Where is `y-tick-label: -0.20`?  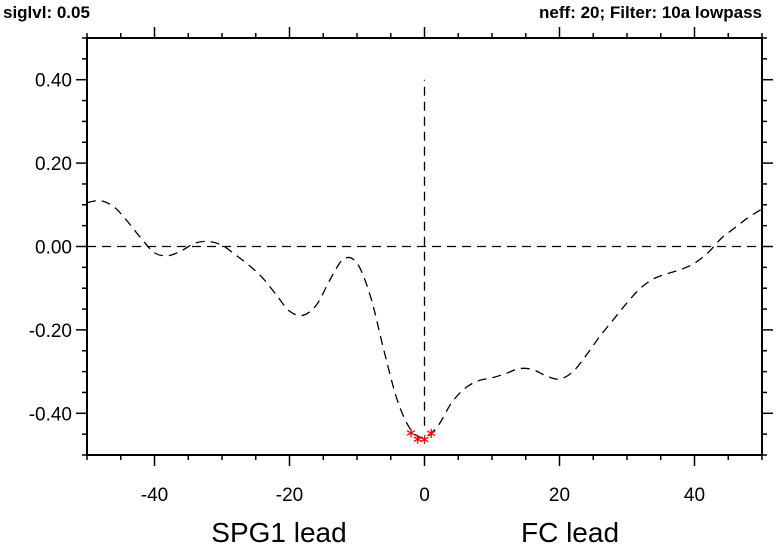
y-tick-label: -0.20 is located at coordinates (50, 331).